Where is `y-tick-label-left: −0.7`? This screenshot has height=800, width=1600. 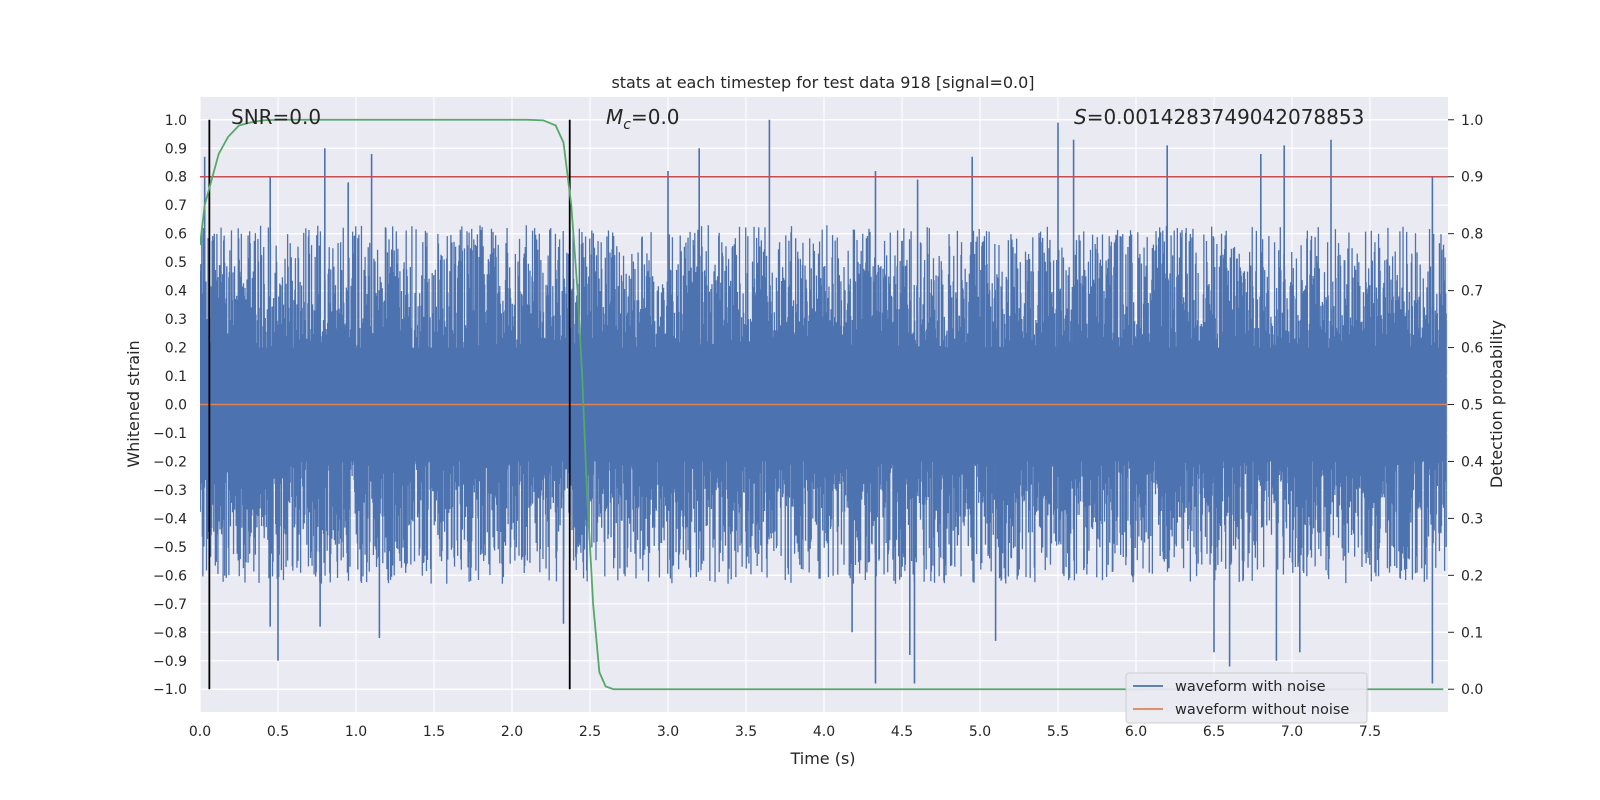 y-tick-label-left: −0.7 is located at coordinates (170, 605).